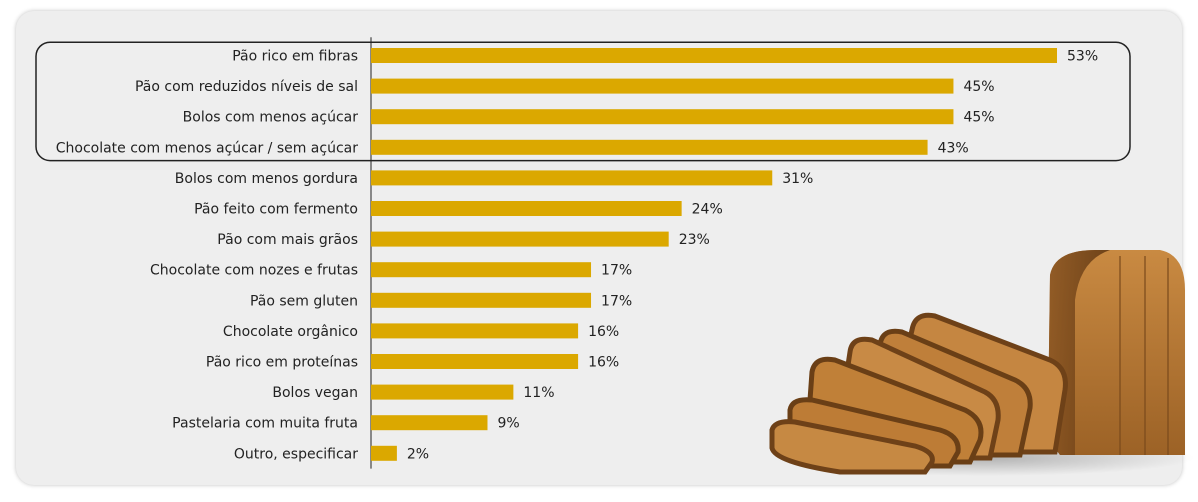  I want to click on category-label-11: Pão rico em proteínas, so click(282, 363).